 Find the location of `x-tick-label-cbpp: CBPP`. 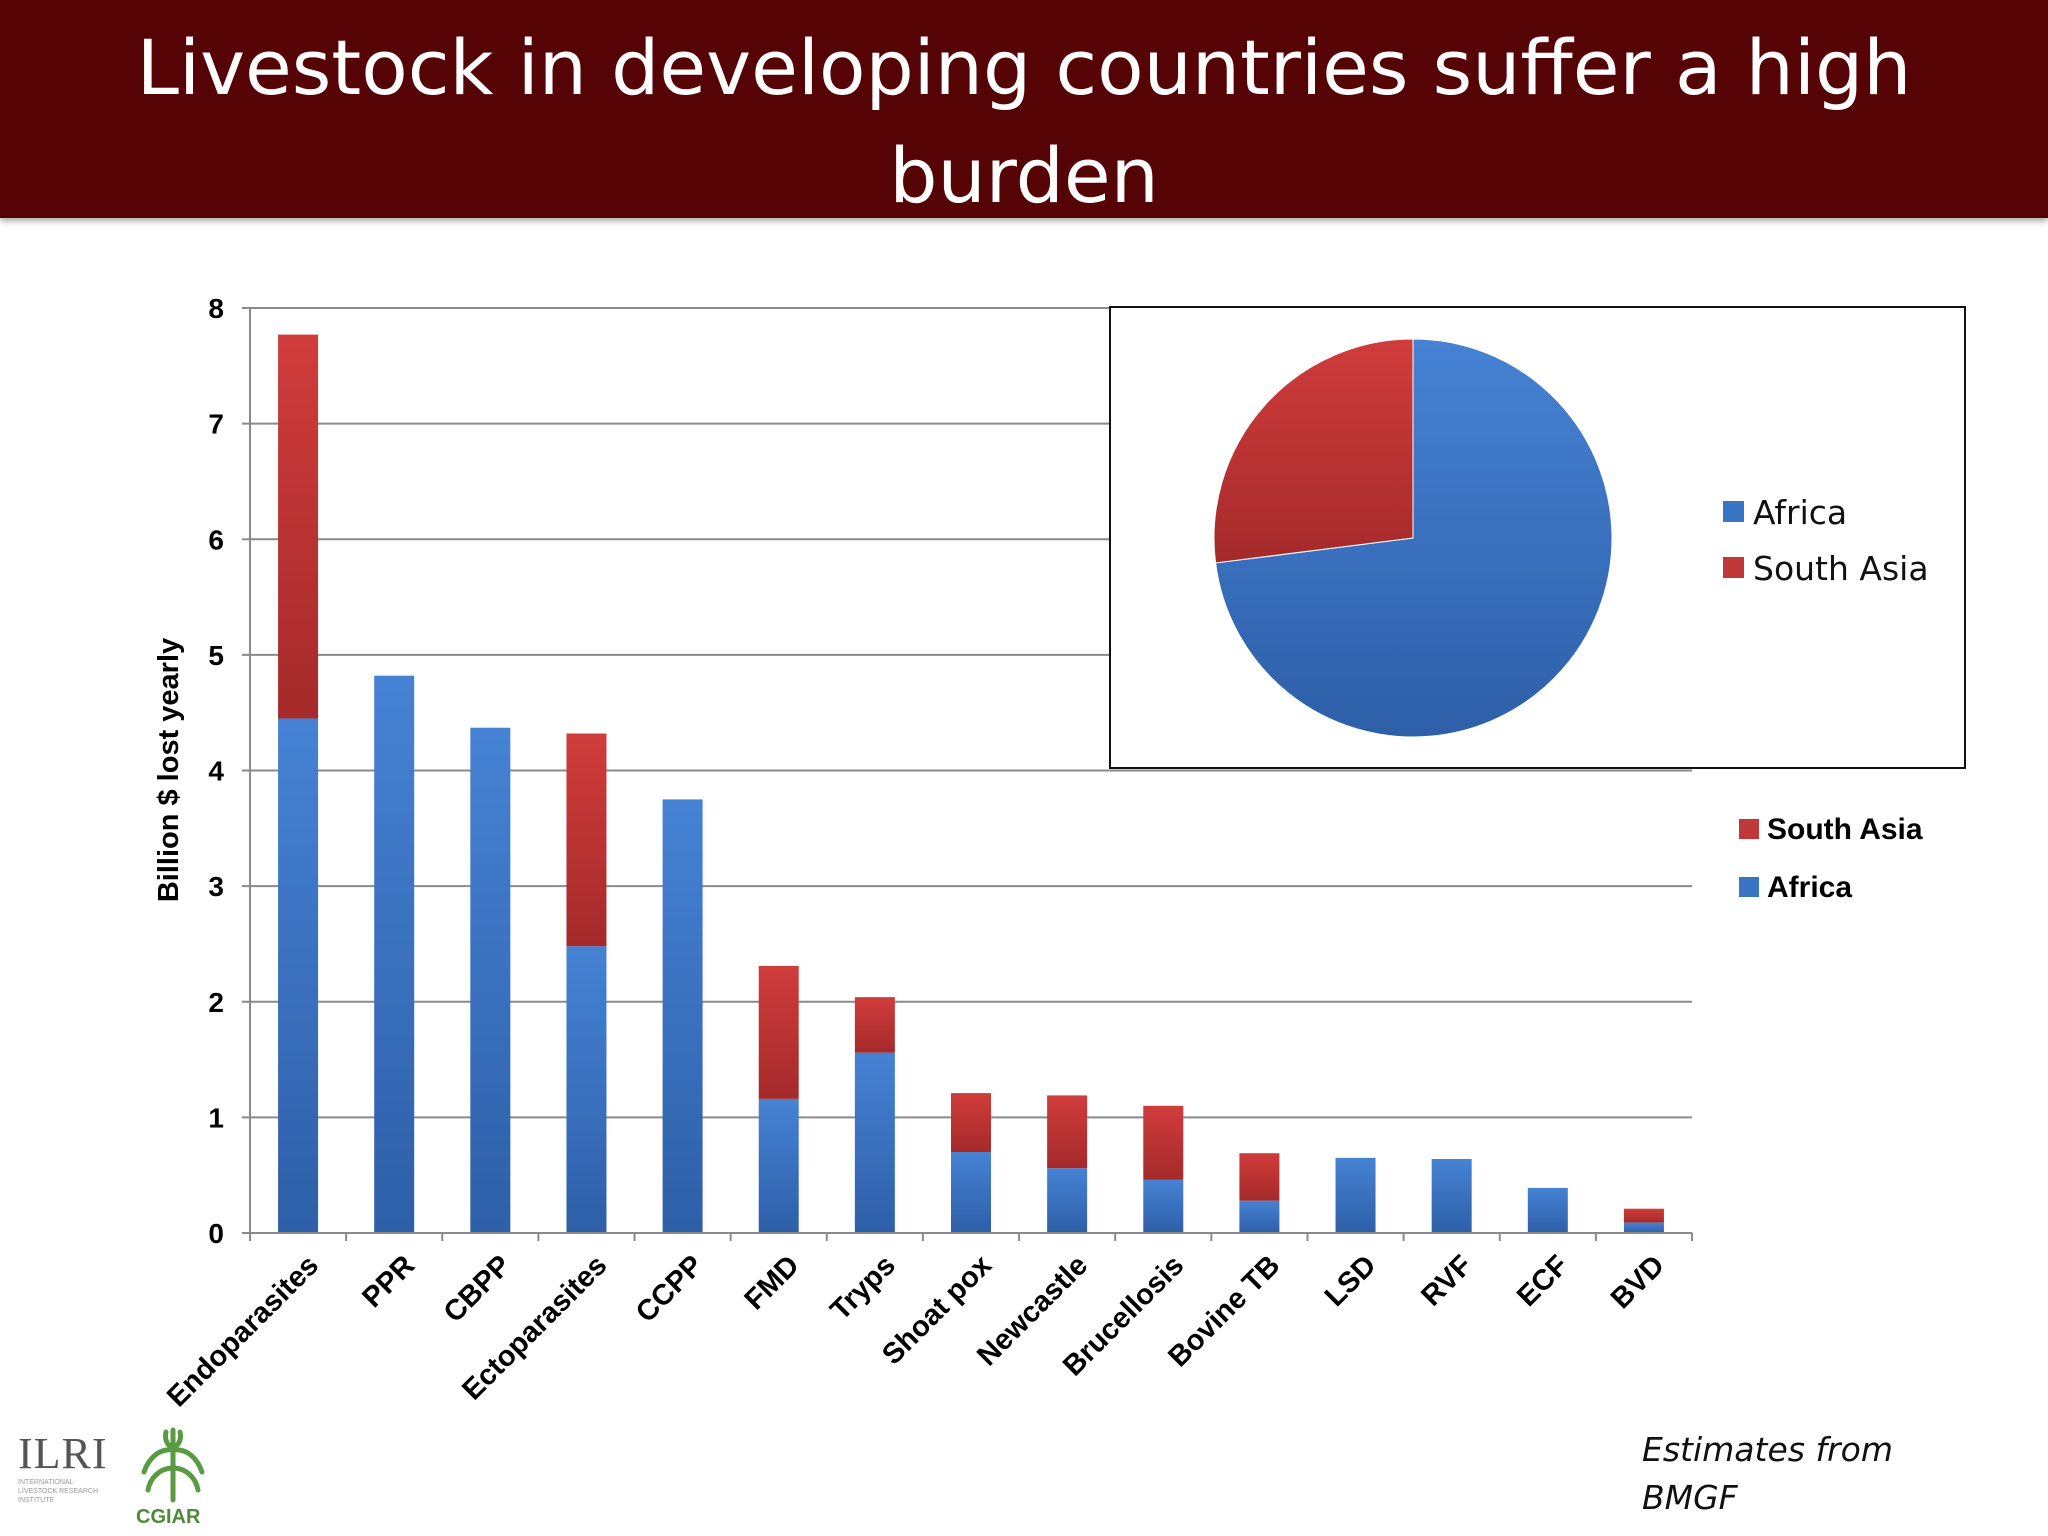

x-tick-label-cbpp: CBPP is located at coordinates (478, 1289).